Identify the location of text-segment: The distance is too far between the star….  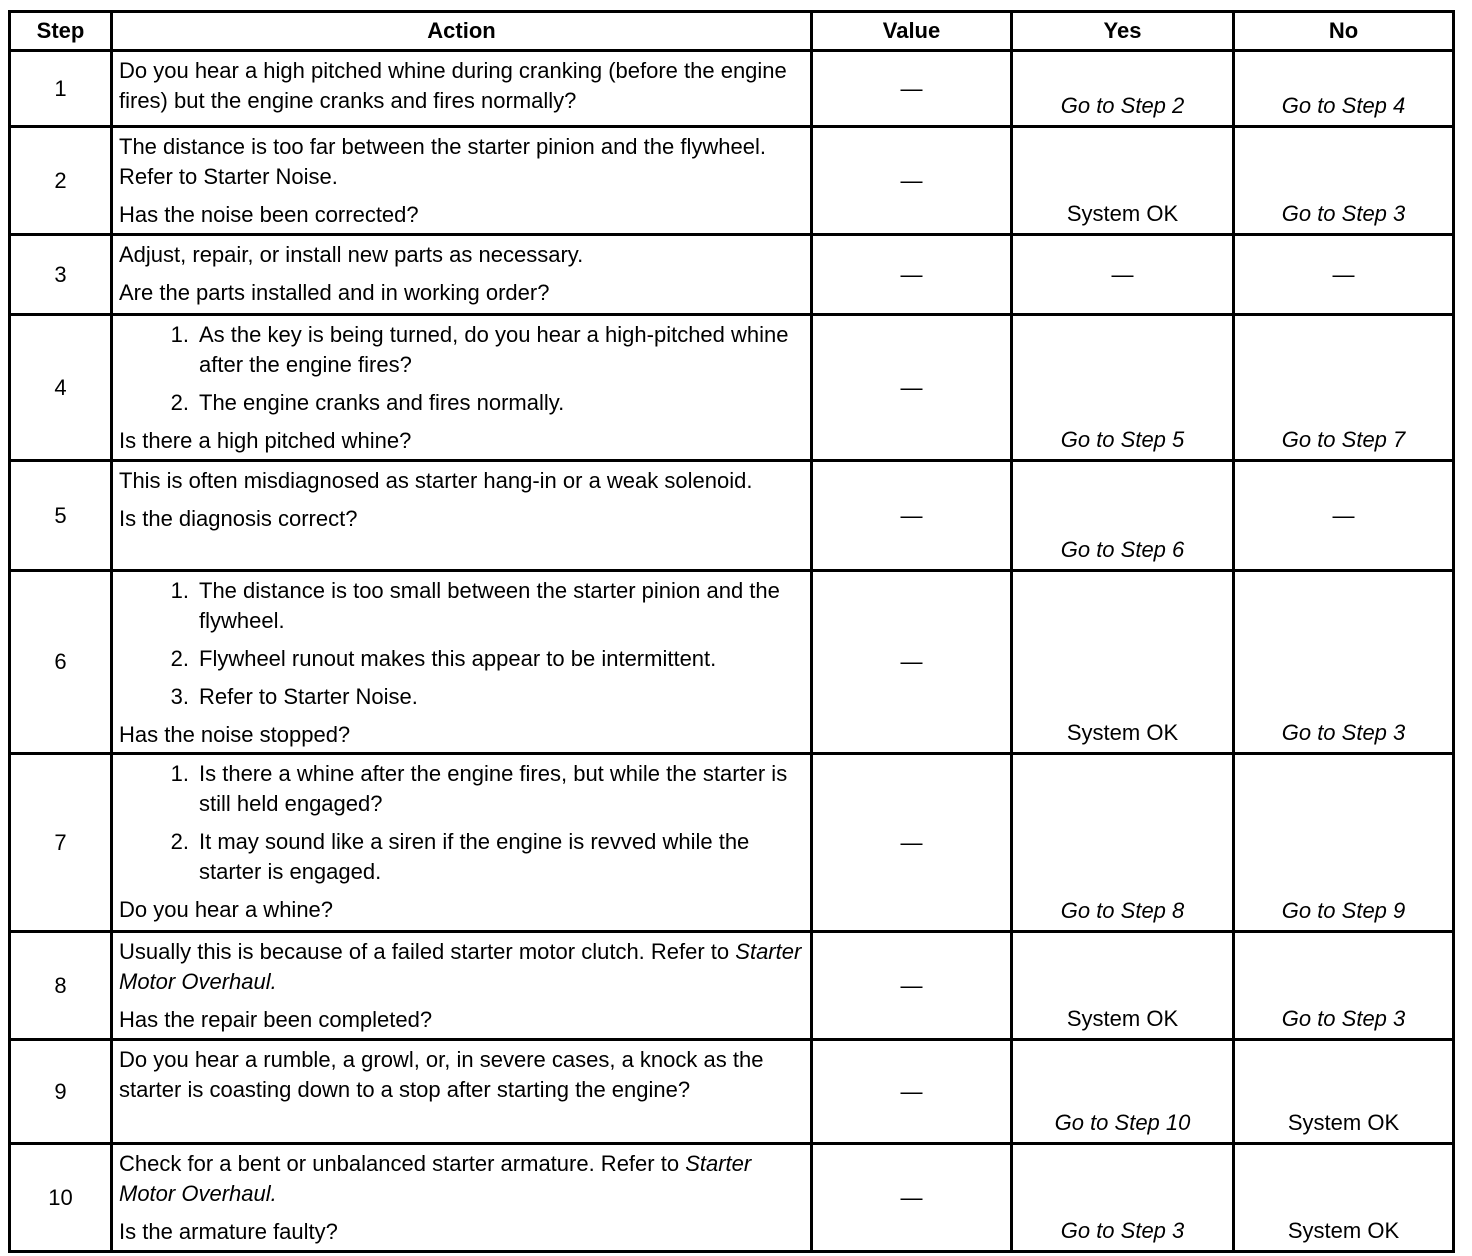
(442, 161).